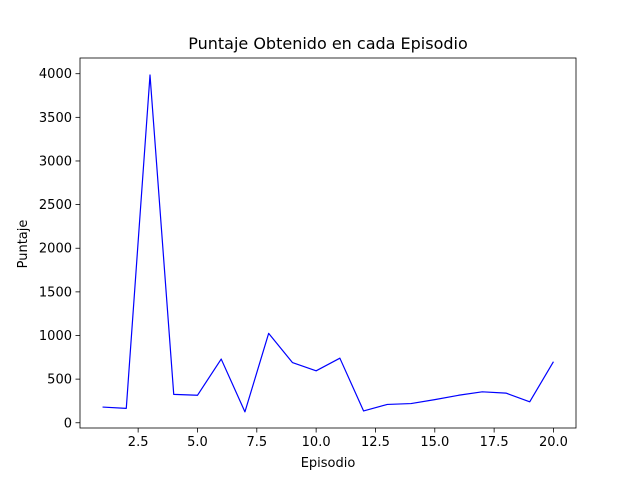 The image size is (640, 480). What do you see at coordinates (553, 442) in the screenshot?
I see `x-tick-label: 20.0` at bounding box center [553, 442].